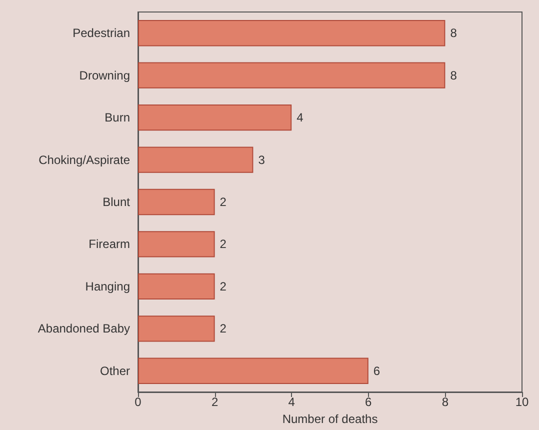  I want to click on y-tick-label: Other, so click(115, 371).